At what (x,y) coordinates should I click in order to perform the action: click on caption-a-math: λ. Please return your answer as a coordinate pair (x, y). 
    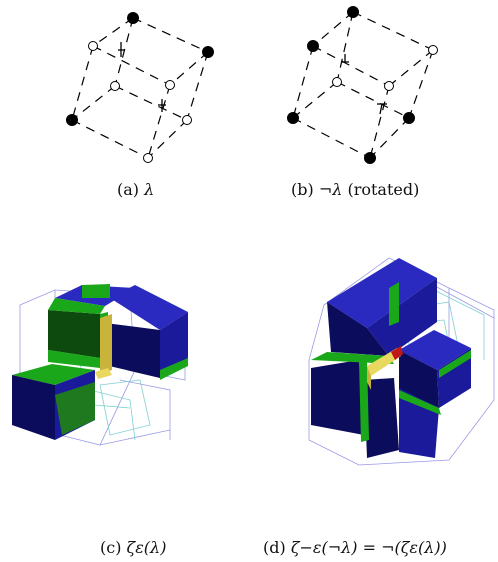
    Looking at the image, I should click on (149, 189).